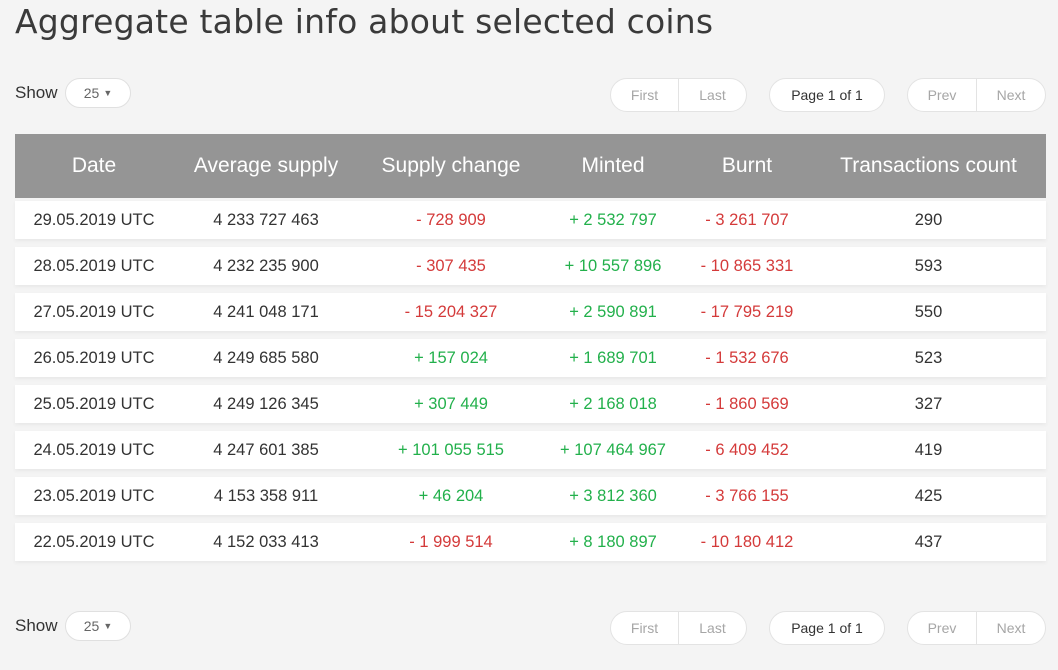 Image resolution: width=1058 pixels, height=670 pixels. I want to click on cell-average-supply: 4 233 727 463, so click(266, 219).